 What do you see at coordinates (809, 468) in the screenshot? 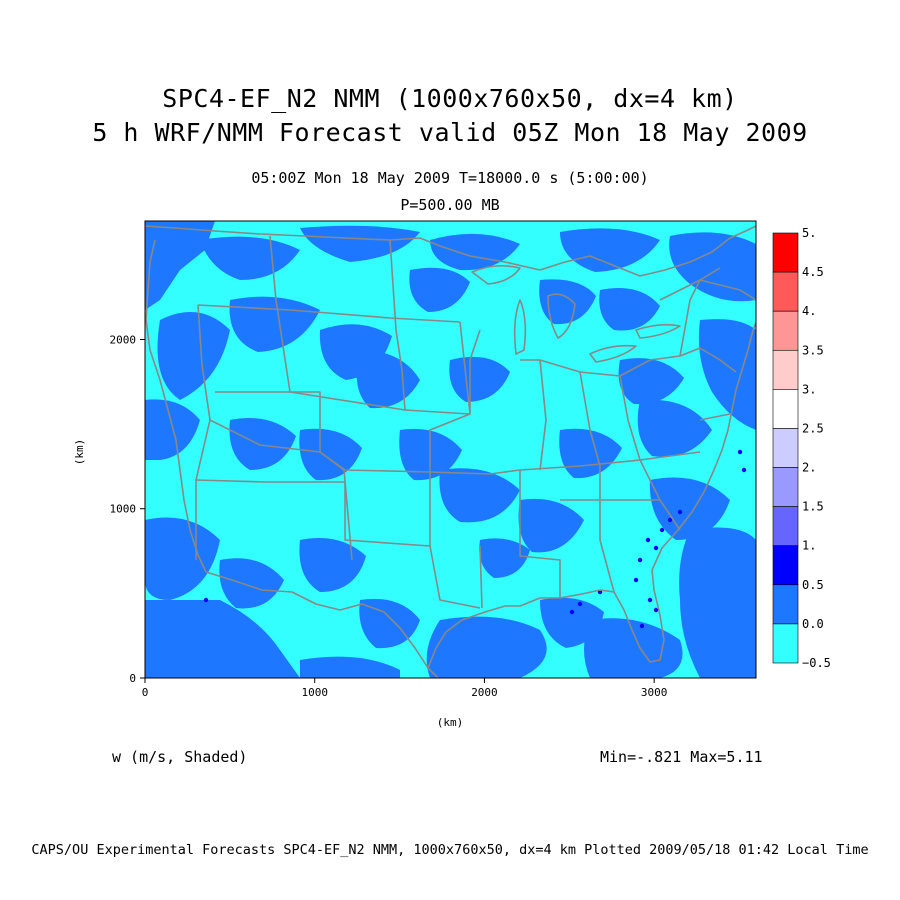
I see `colorbar-label: 2.` at bounding box center [809, 468].